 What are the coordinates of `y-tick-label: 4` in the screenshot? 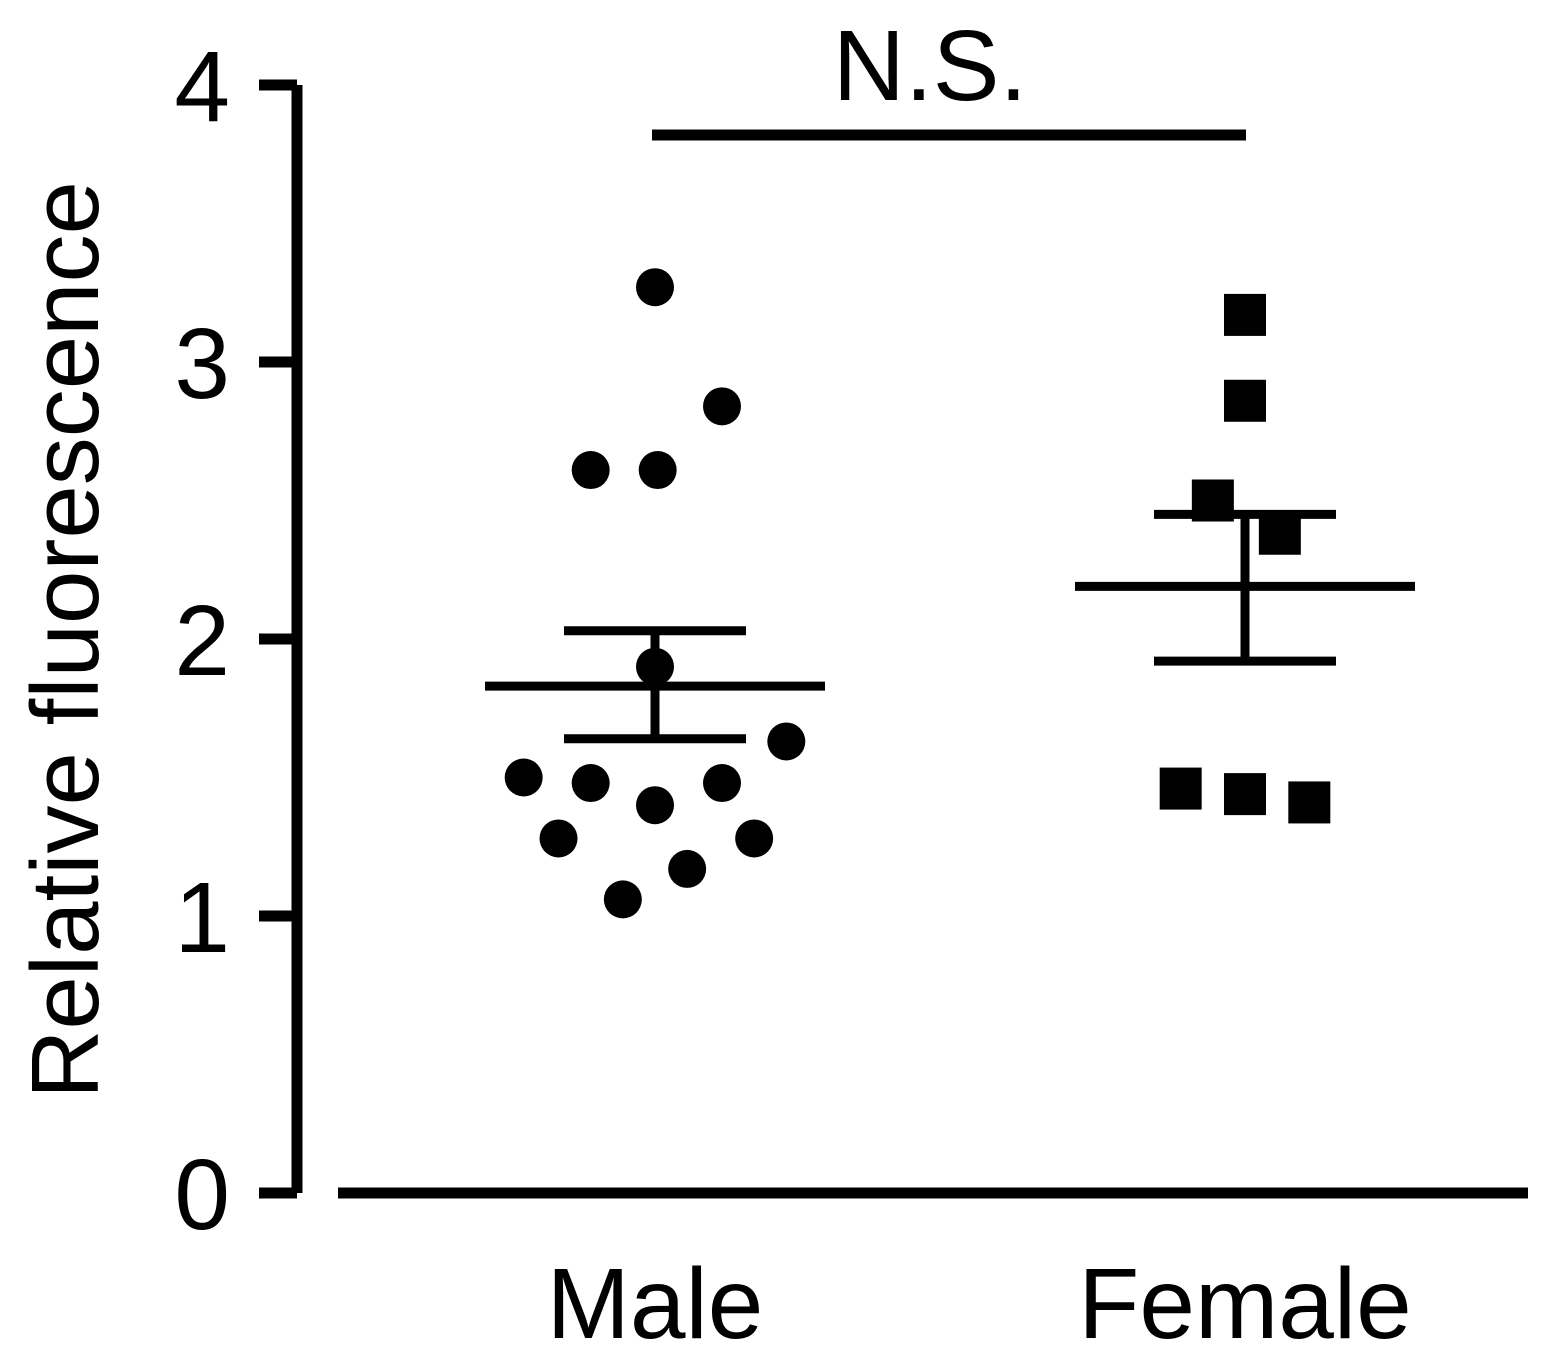 It's located at (202, 87).